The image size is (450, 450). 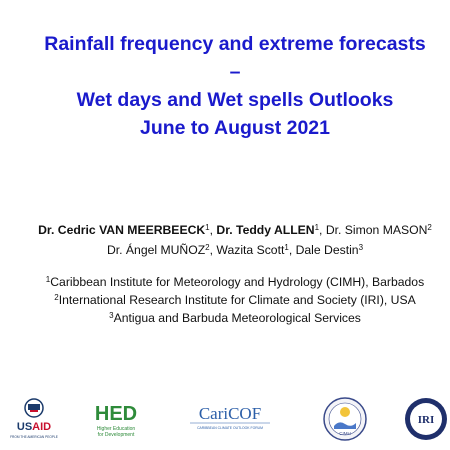 What do you see at coordinates (345, 433) in the screenshot?
I see `cimh-wordmark: CIMH` at bounding box center [345, 433].